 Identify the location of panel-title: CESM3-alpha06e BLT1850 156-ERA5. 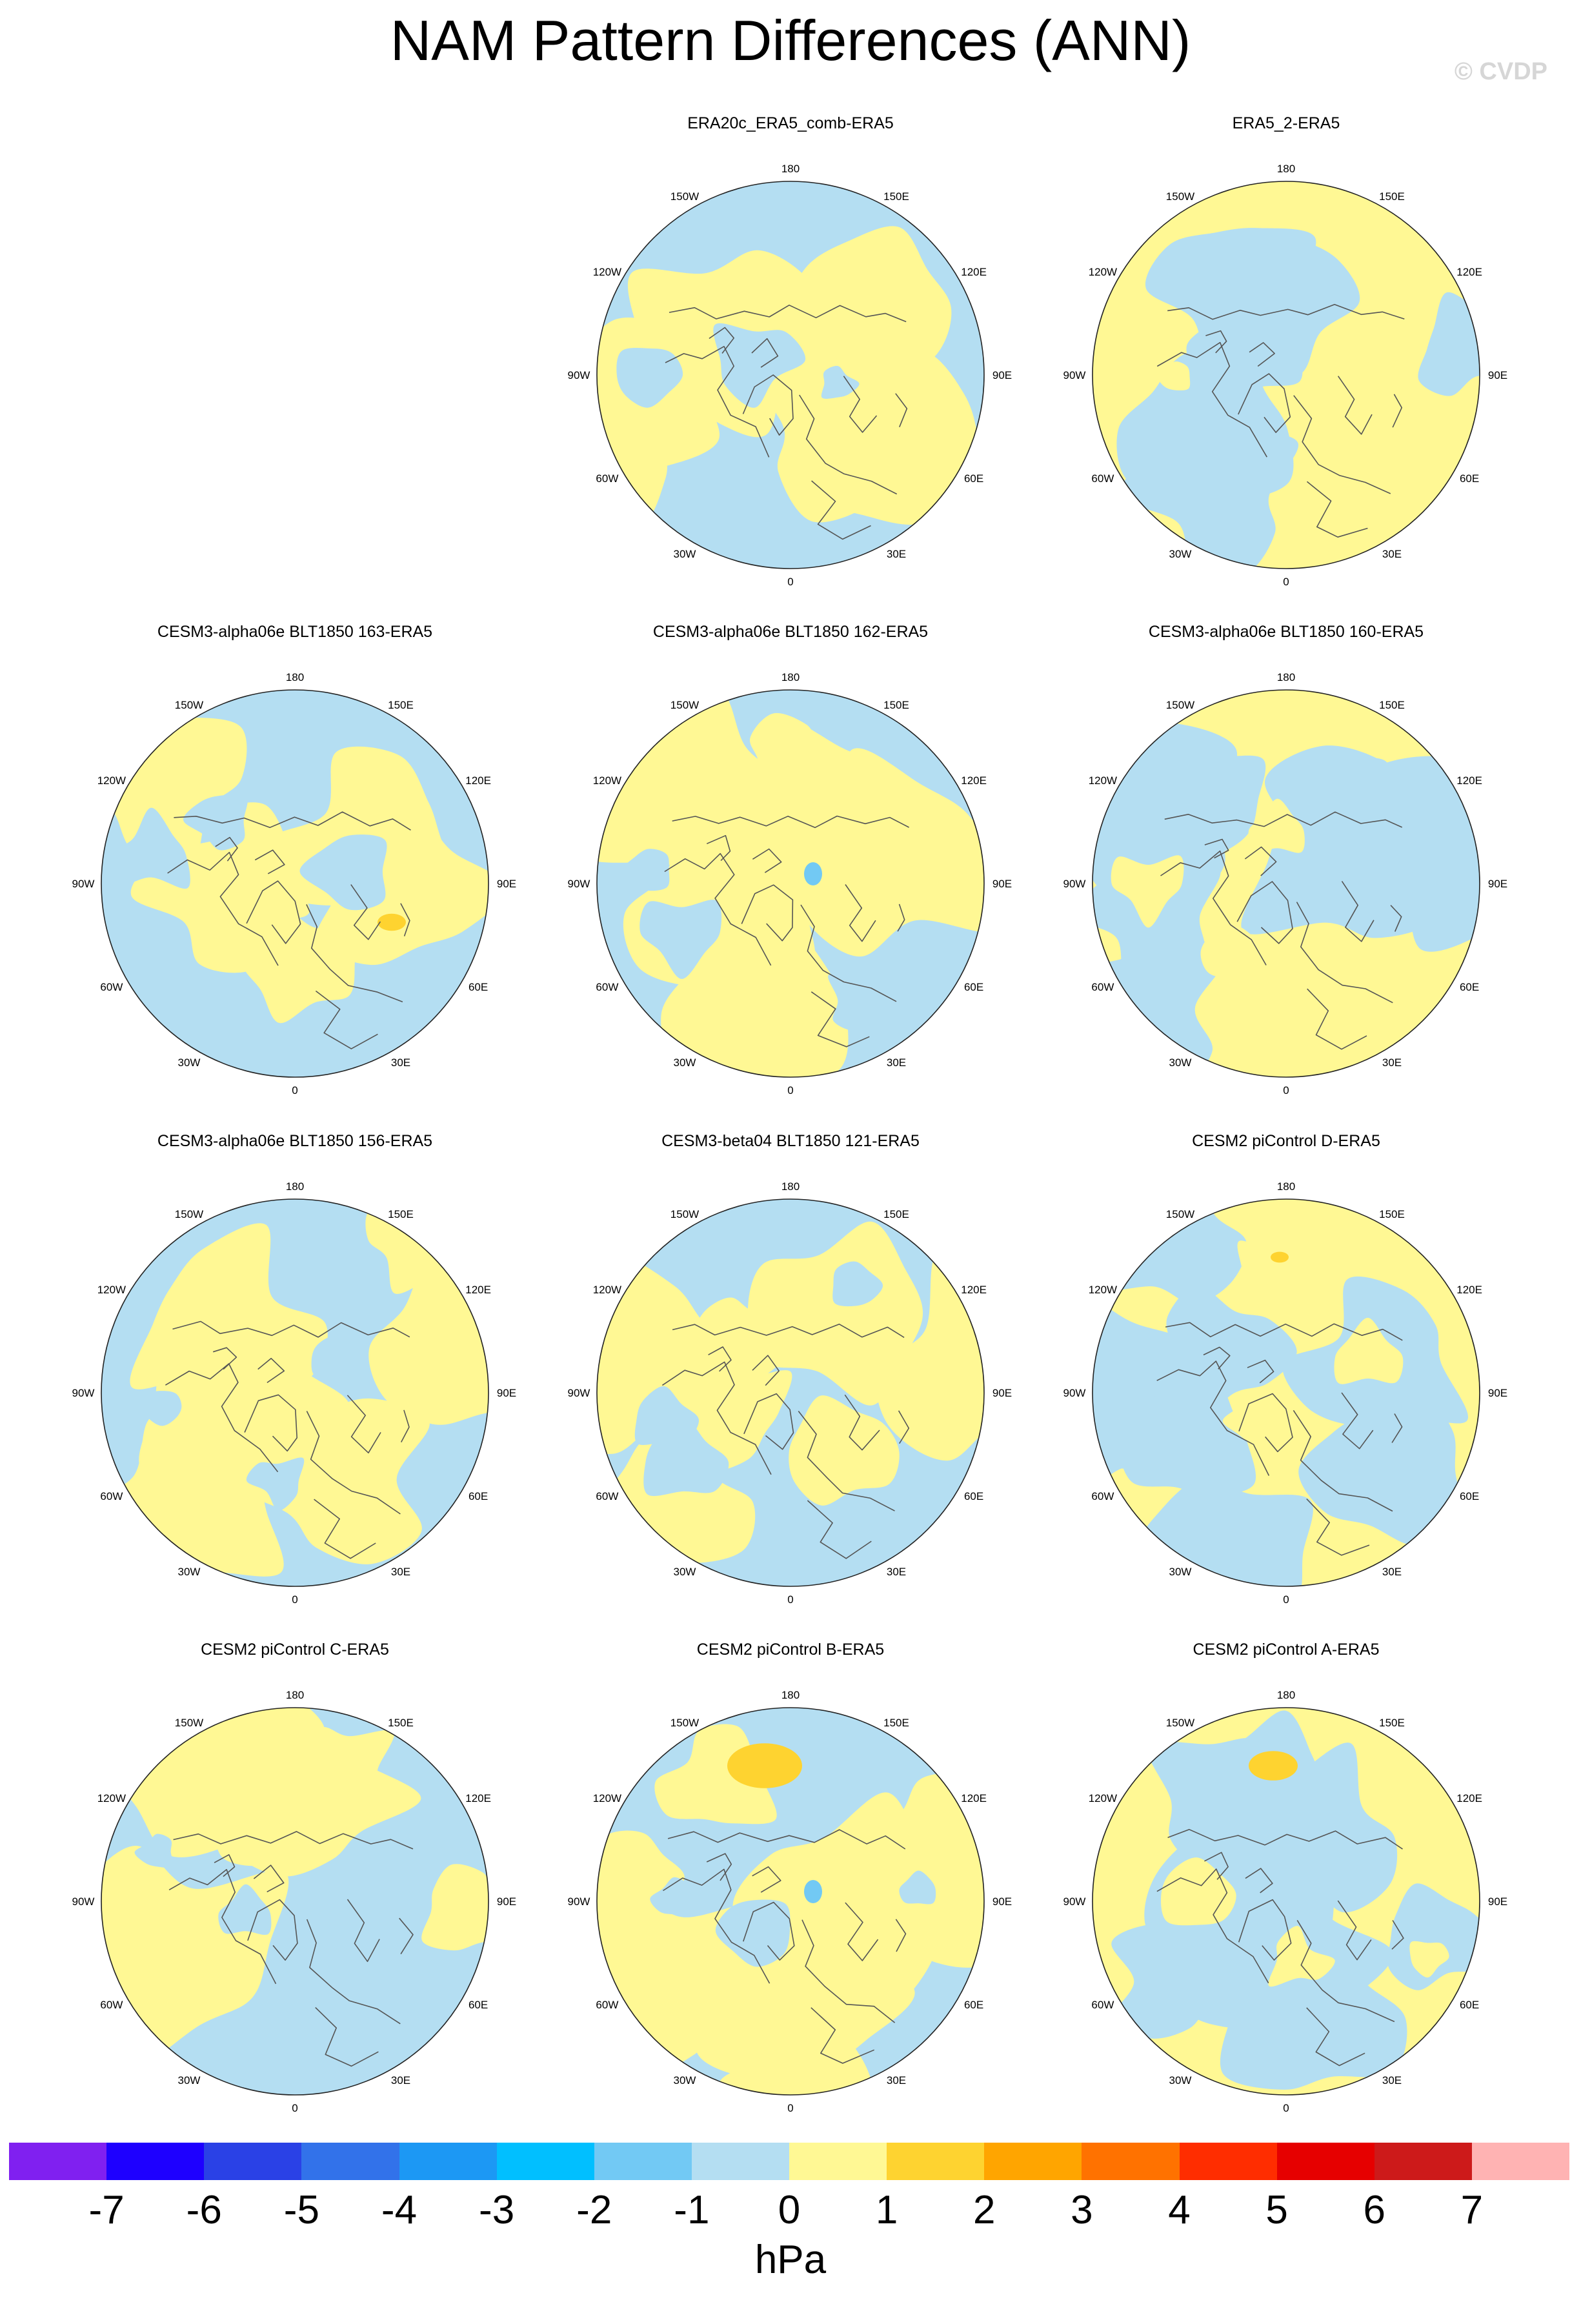
(295, 1141).